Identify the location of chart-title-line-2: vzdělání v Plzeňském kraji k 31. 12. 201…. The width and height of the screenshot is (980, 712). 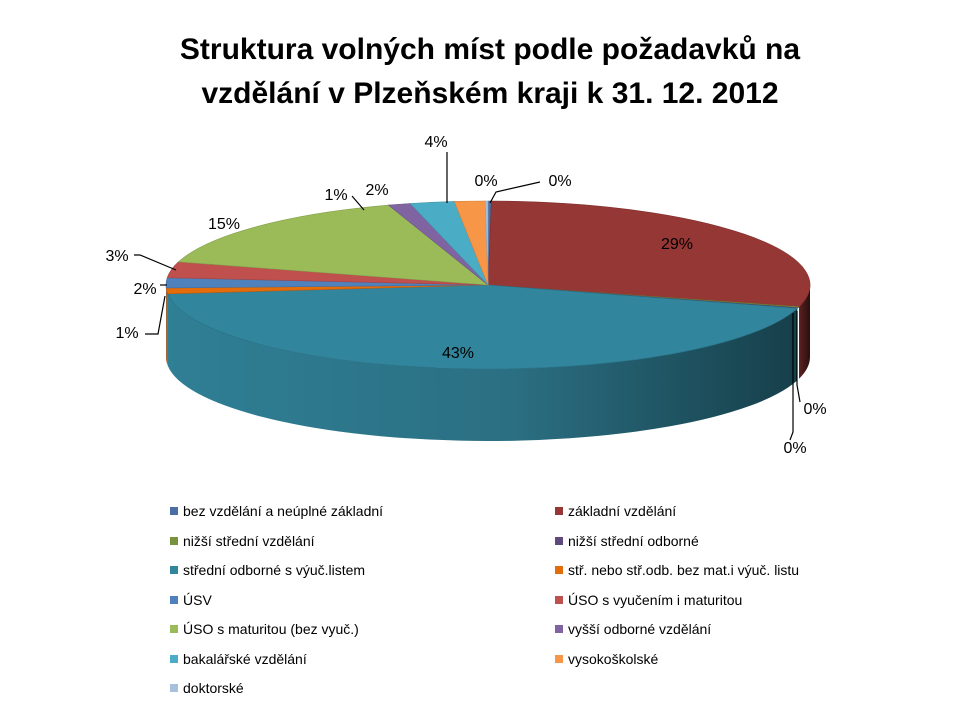
(490, 93).